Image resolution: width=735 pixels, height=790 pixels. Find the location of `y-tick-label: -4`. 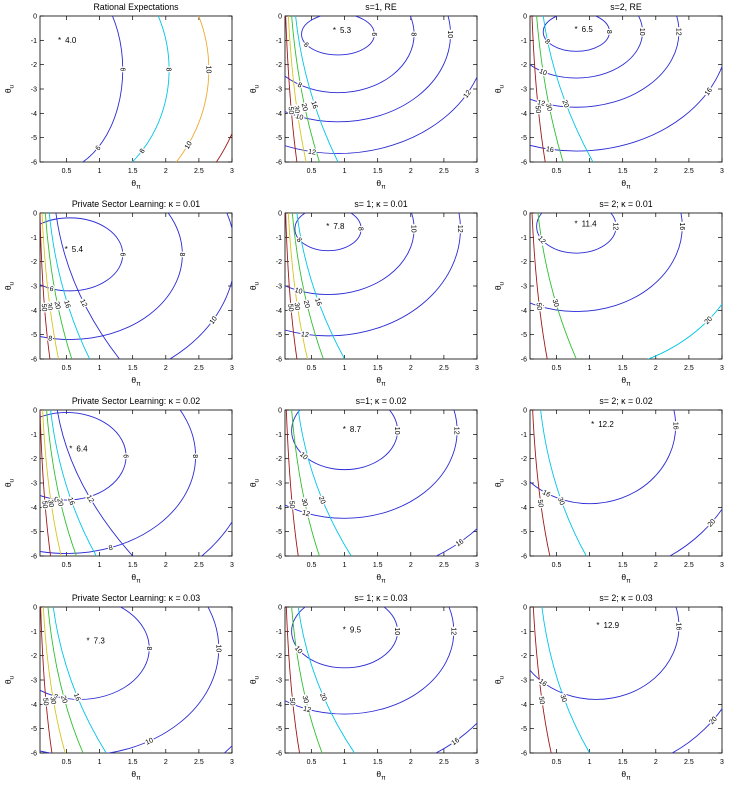

y-tick-label: -4 is located at coordinates (524, 114).